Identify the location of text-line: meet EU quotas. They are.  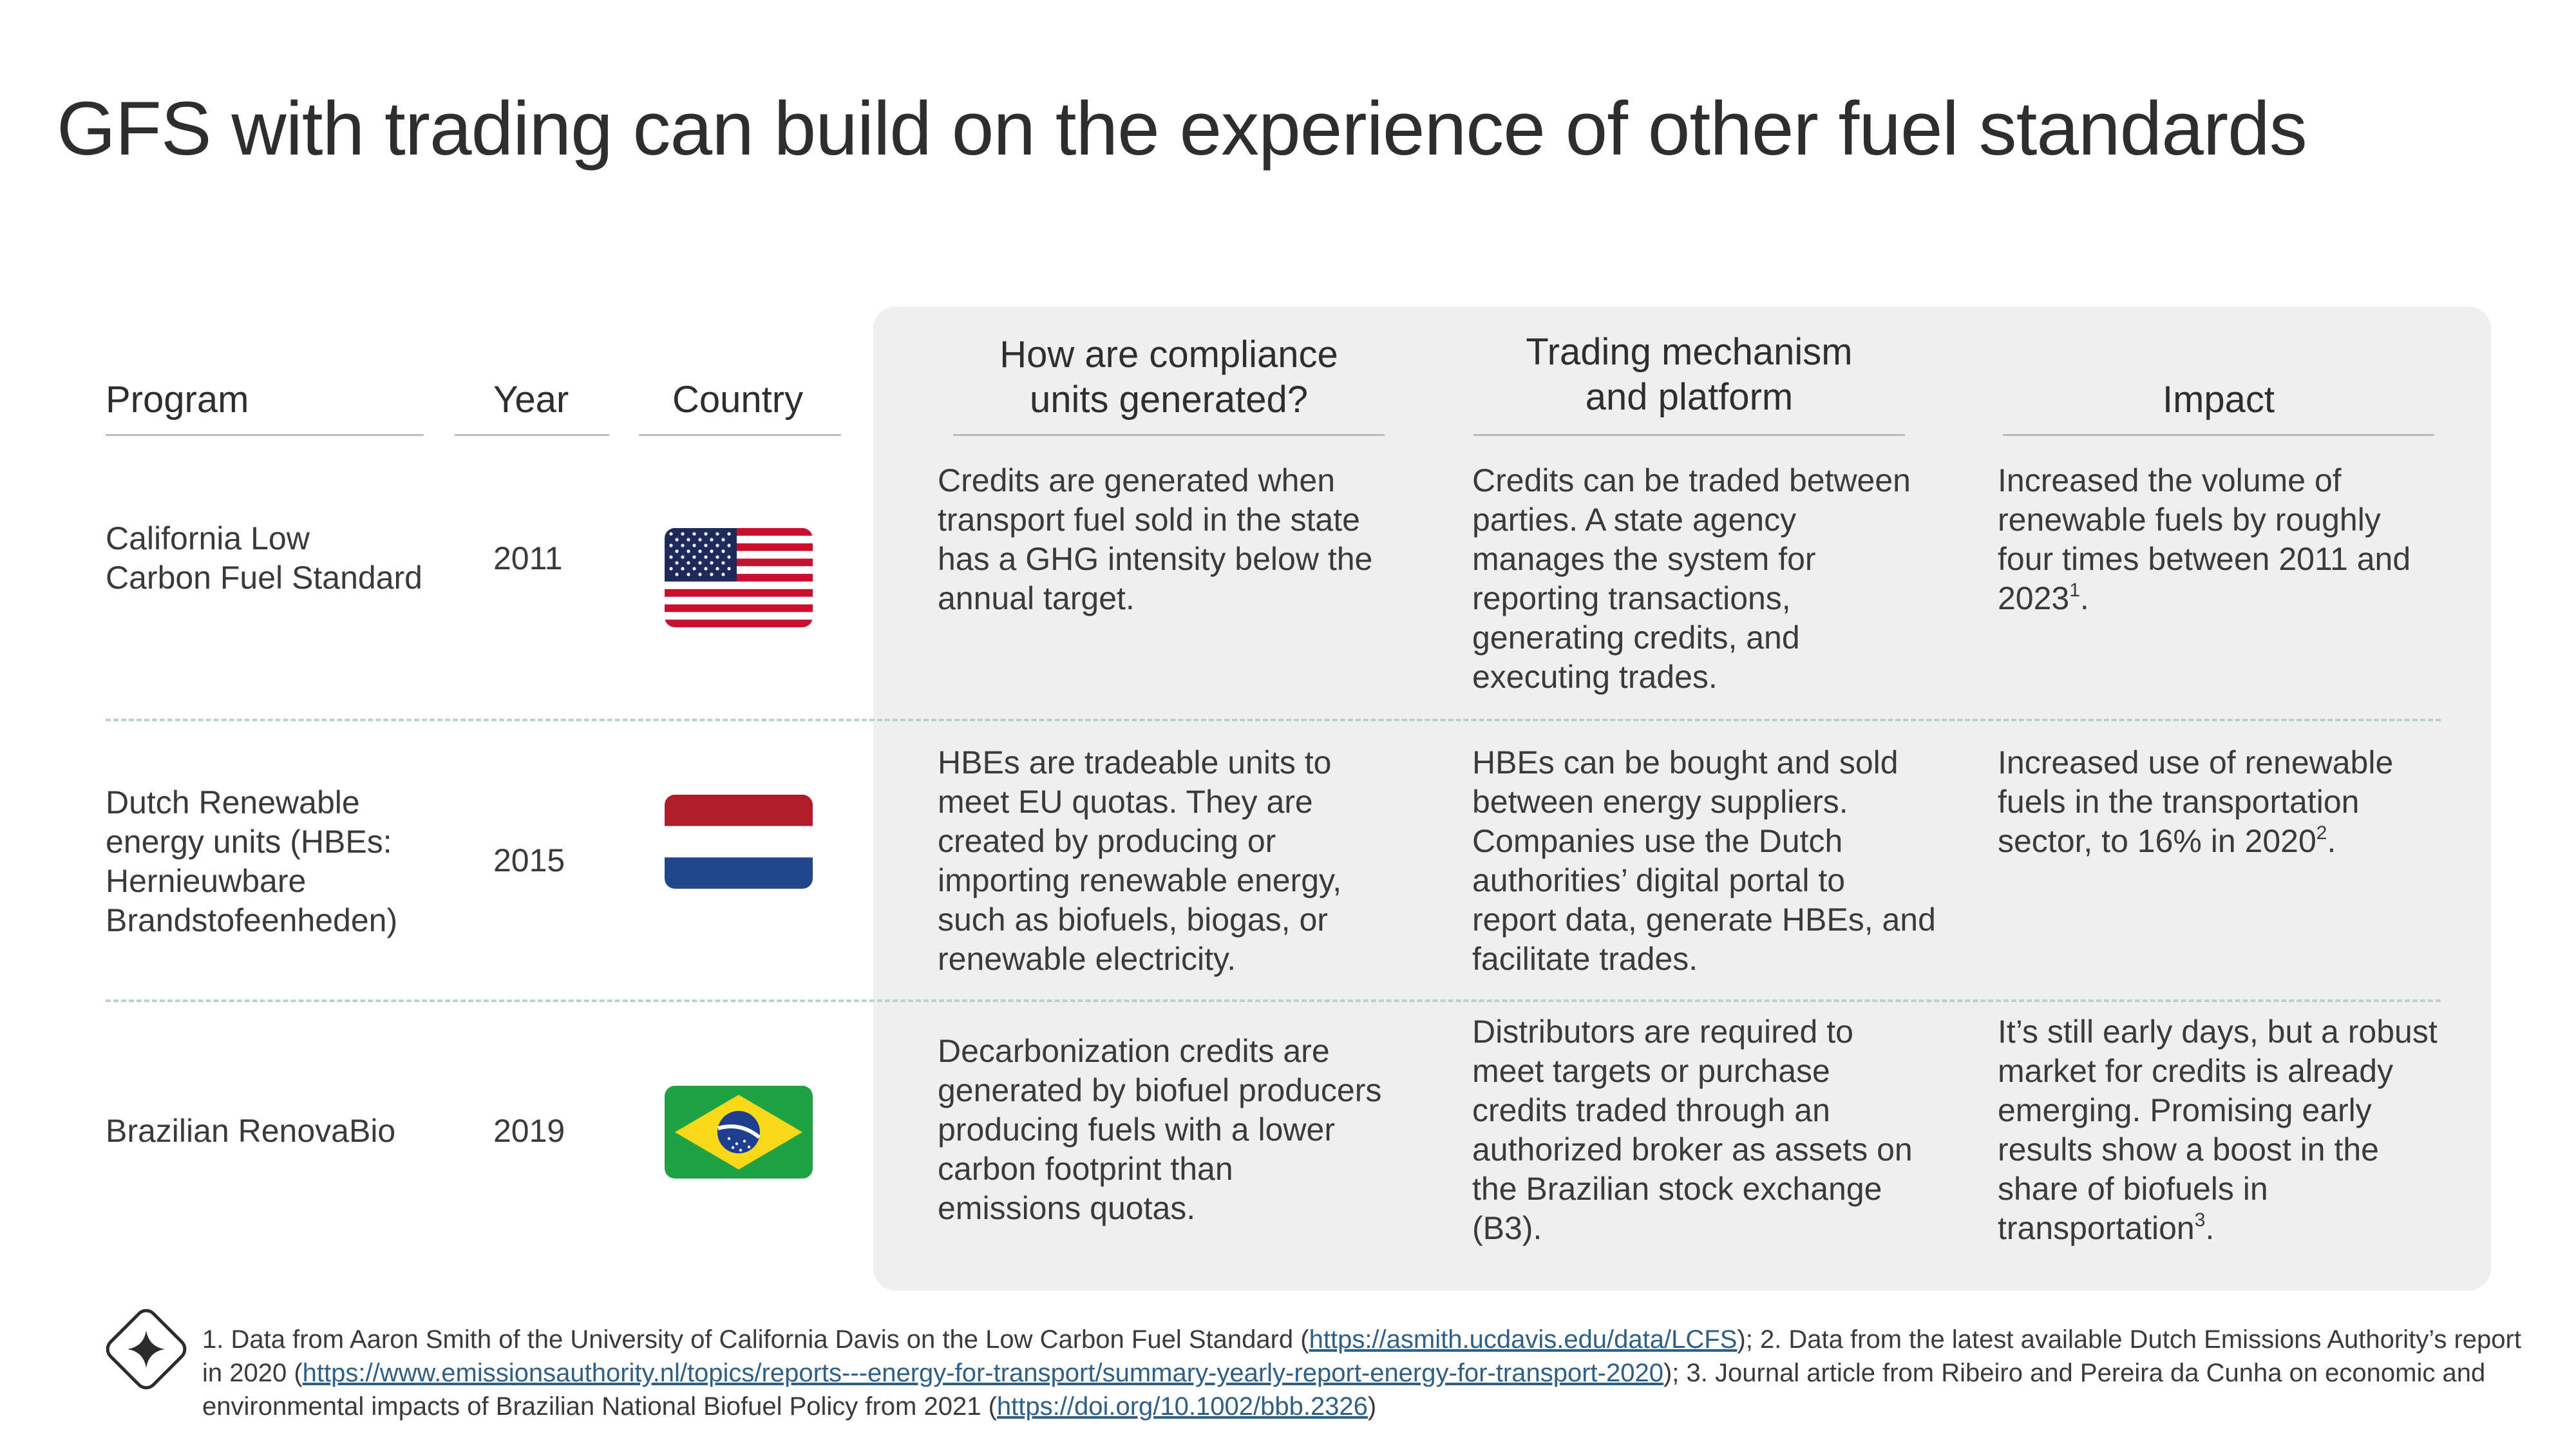
(1125, 802).